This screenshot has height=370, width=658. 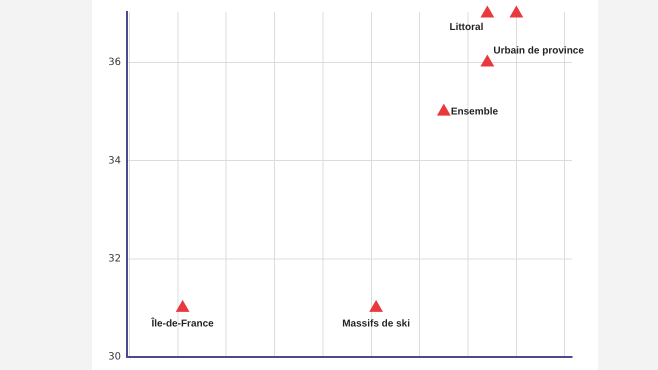 I want to click on series-label: Urbain de province, so click(x=538, y=50).